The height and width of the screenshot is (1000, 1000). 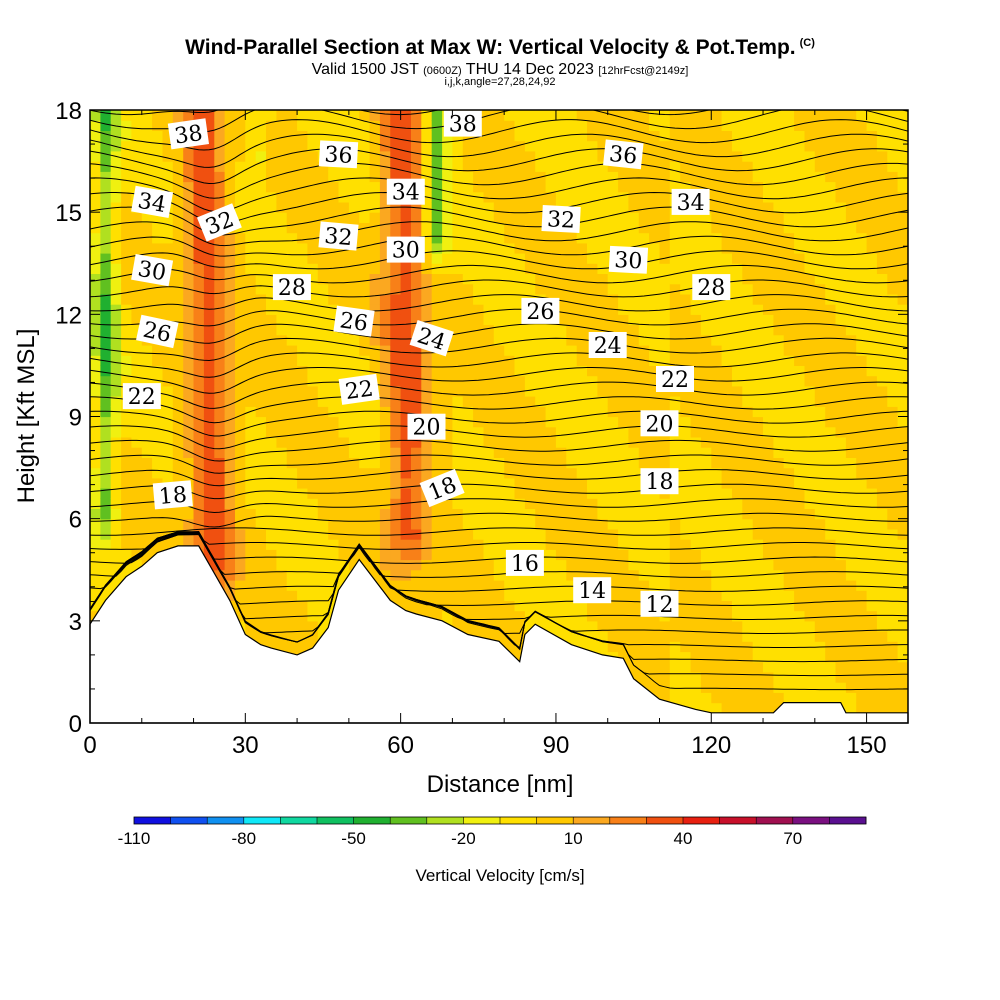 I want to click on isentrope-label: 30, so click(x=628, y=260).